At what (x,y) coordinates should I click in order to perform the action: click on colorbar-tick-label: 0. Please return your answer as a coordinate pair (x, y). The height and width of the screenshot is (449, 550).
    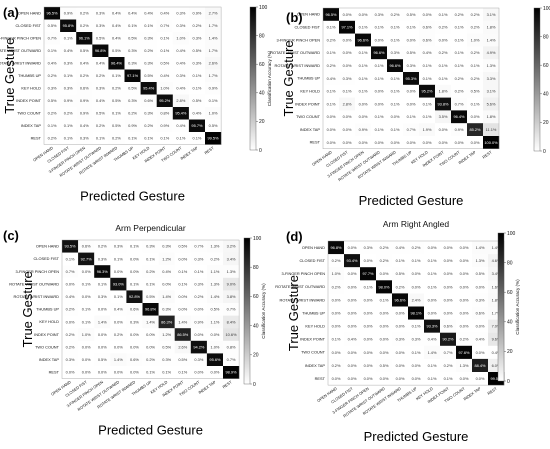
    Looking at the image, I should click on (254, 385).